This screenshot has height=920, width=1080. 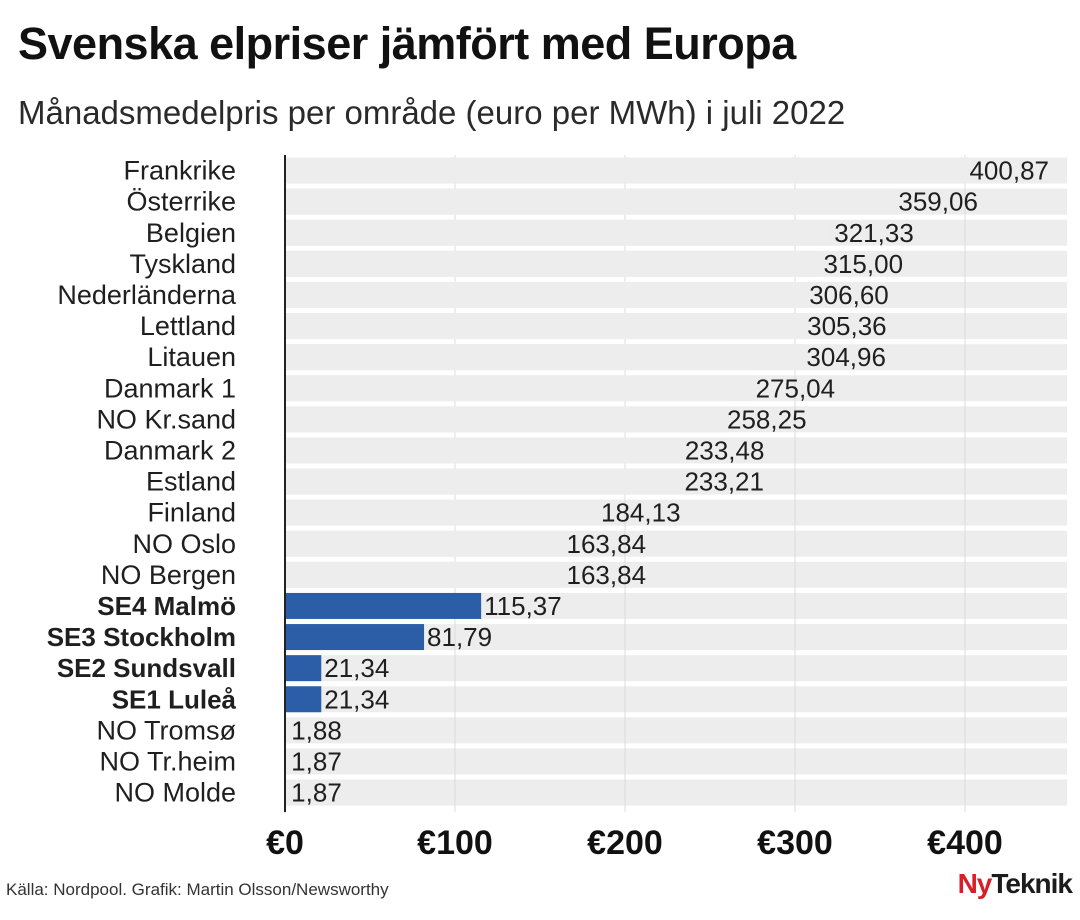 I want to click on value-label-4: 306,60, so click(x=849, y=295).